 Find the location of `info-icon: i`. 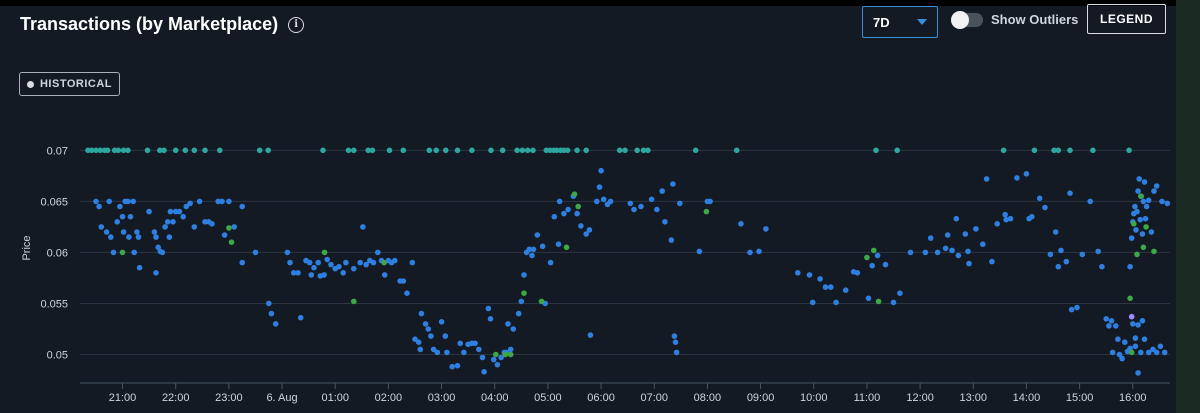

info-icon: i is located at coordinates (296, 24).